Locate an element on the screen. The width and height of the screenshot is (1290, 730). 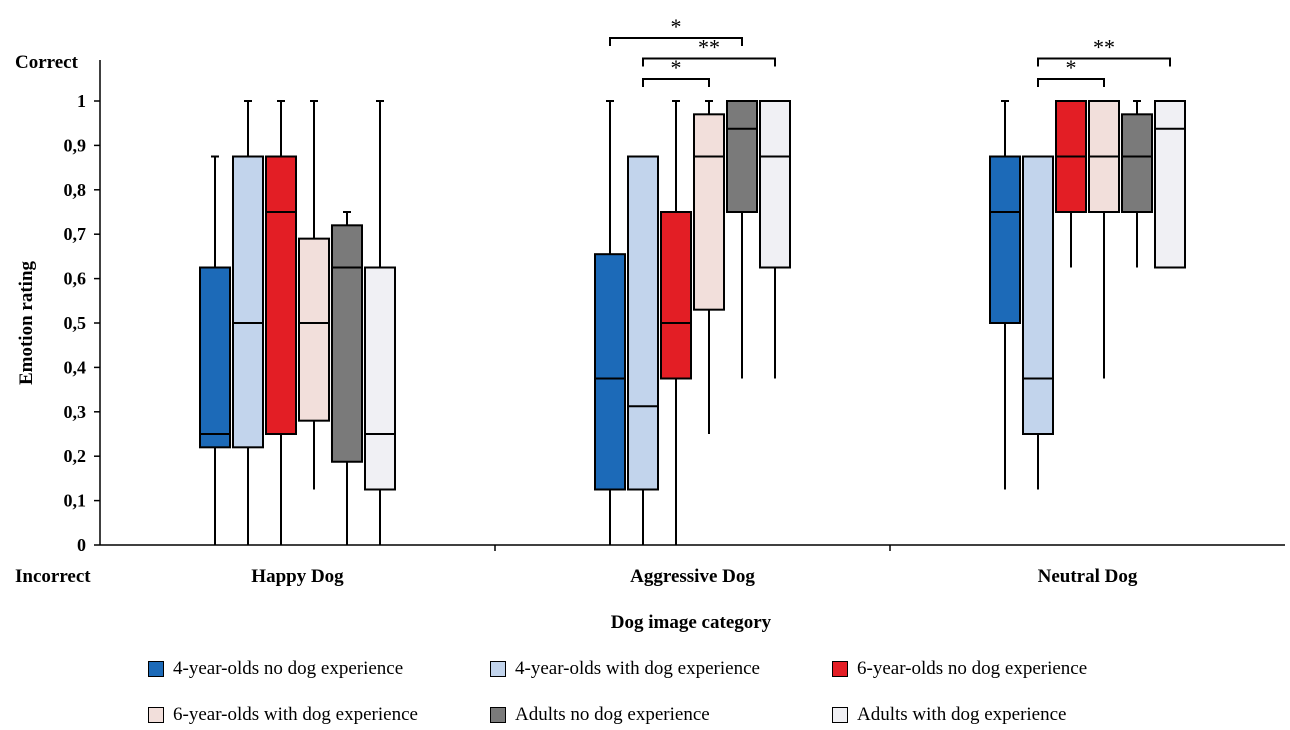
legend-label: 4-year-olds with dog experience is located at coordinates (637, 668).